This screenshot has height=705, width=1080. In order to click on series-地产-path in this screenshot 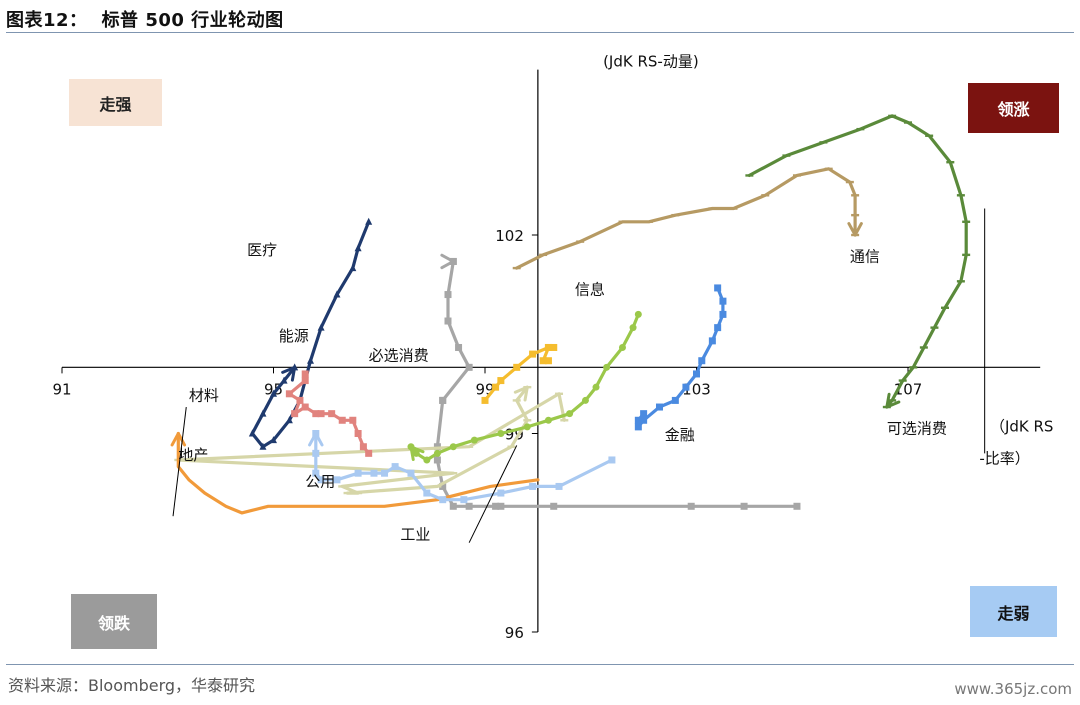, I will do `click(358, 473)`.